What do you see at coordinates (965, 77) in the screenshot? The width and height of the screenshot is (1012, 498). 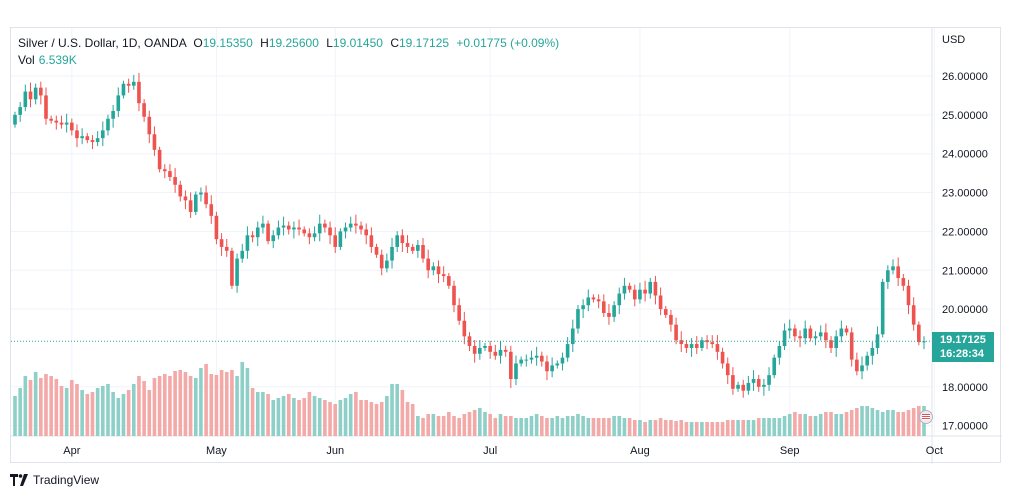 I see `y-tick-label: 26.00000` at bounding box center [965, 77].